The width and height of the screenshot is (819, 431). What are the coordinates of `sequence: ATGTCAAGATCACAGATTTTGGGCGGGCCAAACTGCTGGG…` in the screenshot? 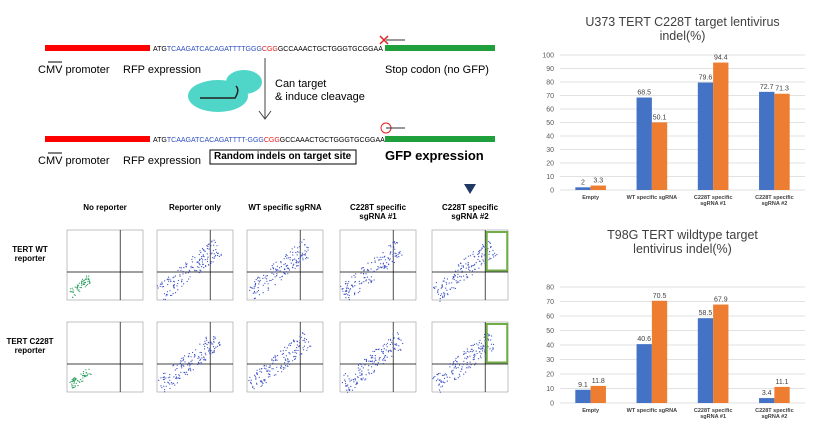 It's located at (268, 49).